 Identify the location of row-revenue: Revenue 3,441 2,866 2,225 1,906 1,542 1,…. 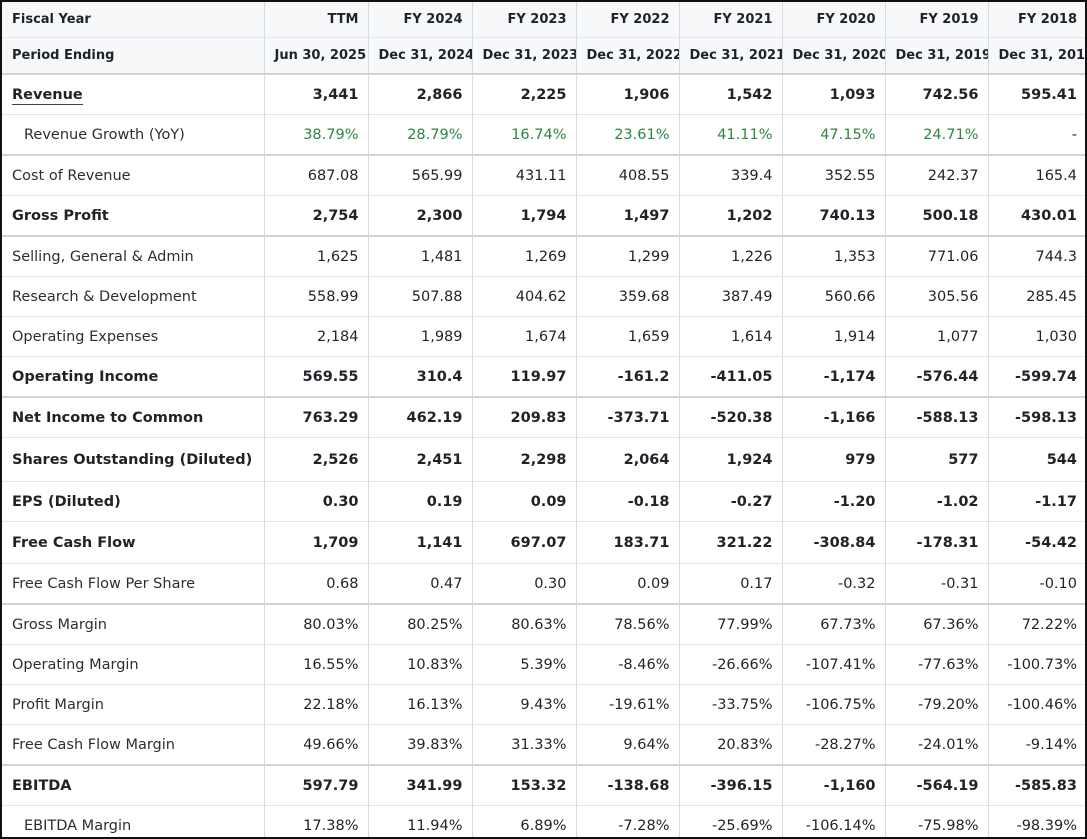
(543, 94).